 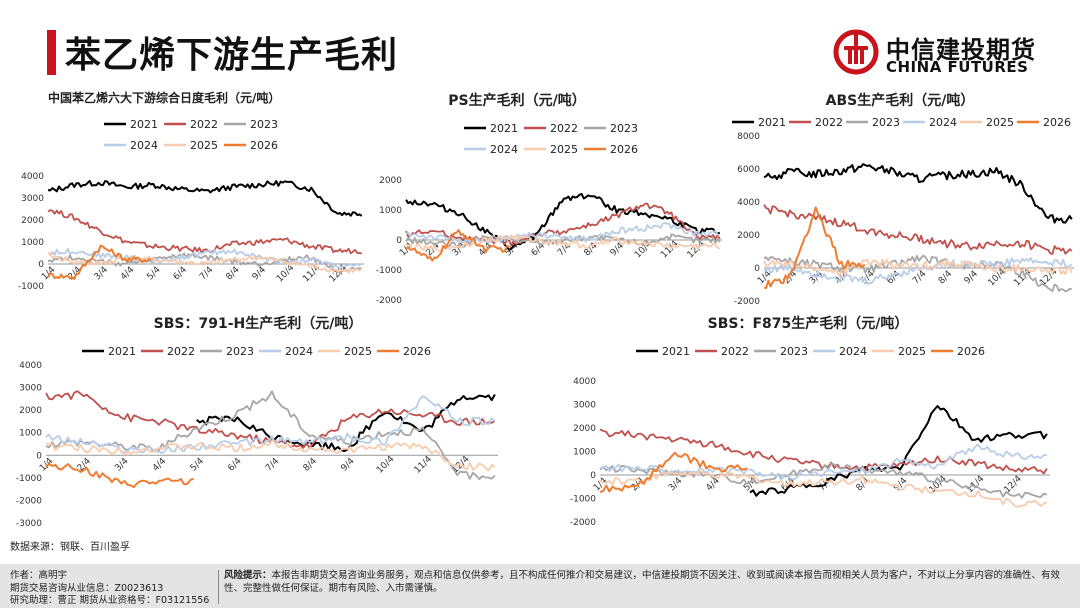 I want to click on x-tick-label: 4/4, so click(x=160, y=465).